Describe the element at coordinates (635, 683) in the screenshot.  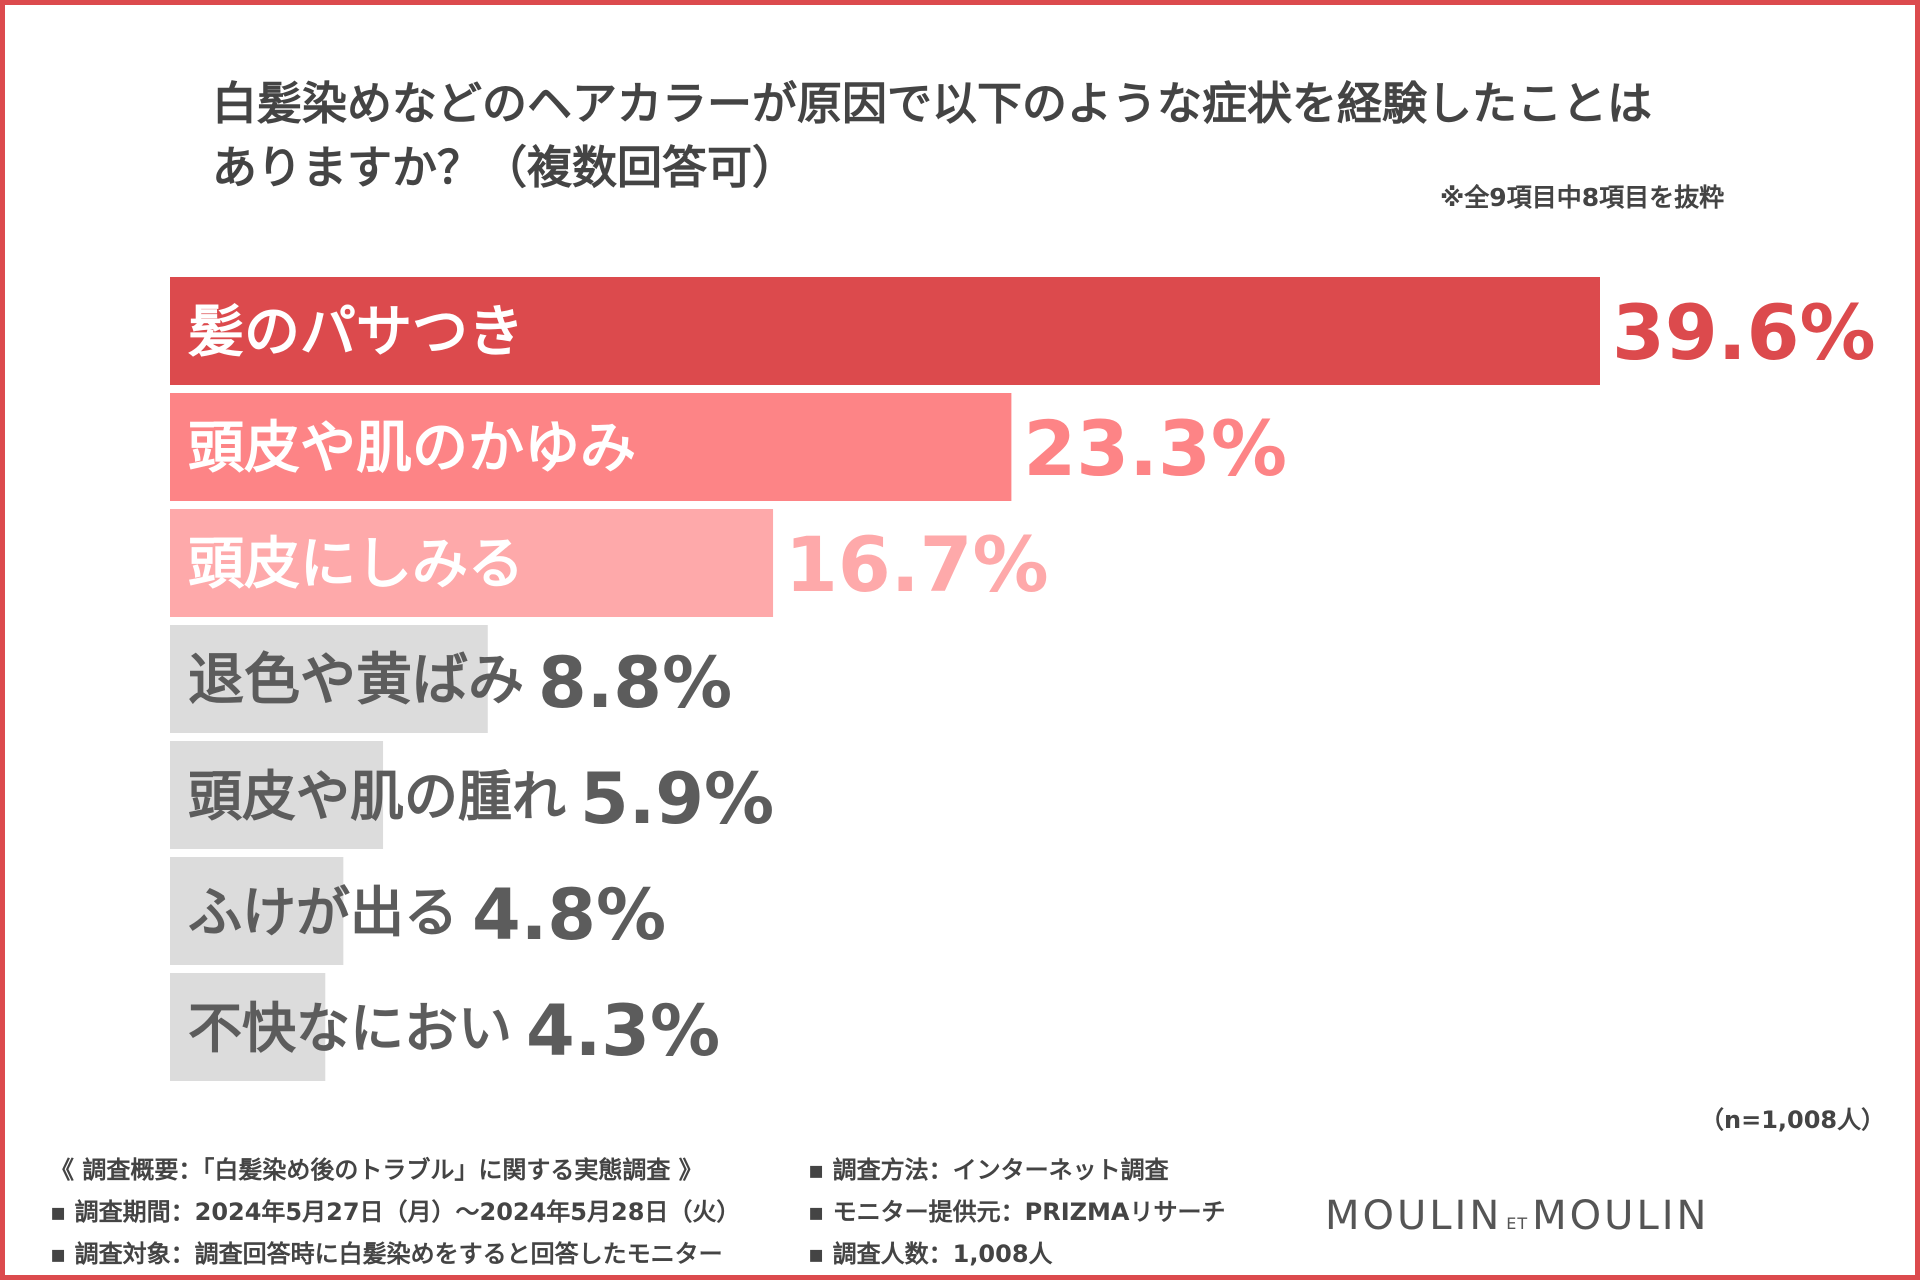
I see `bar-value-4: 8.8%` at that location.